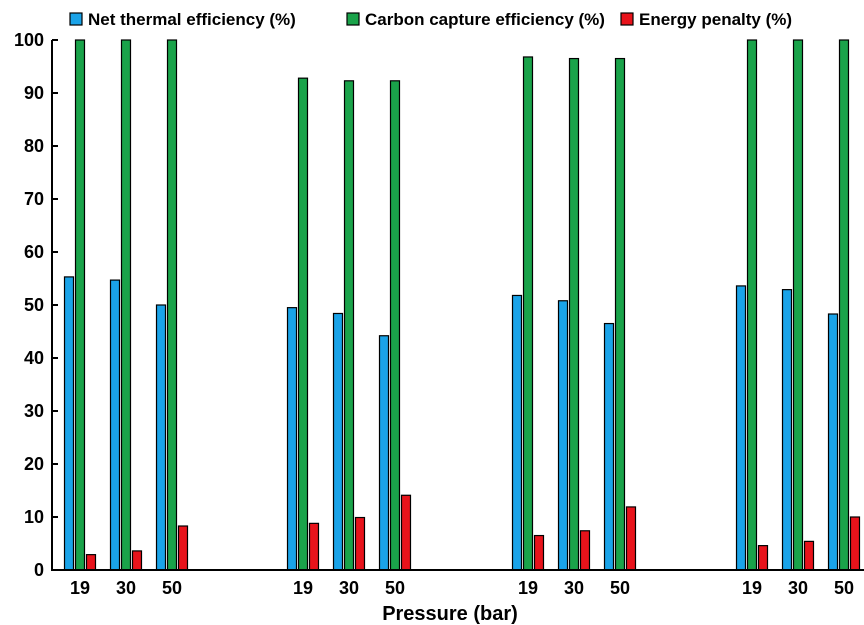  What do you see at coordinates (34, 411) in the screenshot?
I see `y-tick-label: 30` at bounding box center [34, 411].